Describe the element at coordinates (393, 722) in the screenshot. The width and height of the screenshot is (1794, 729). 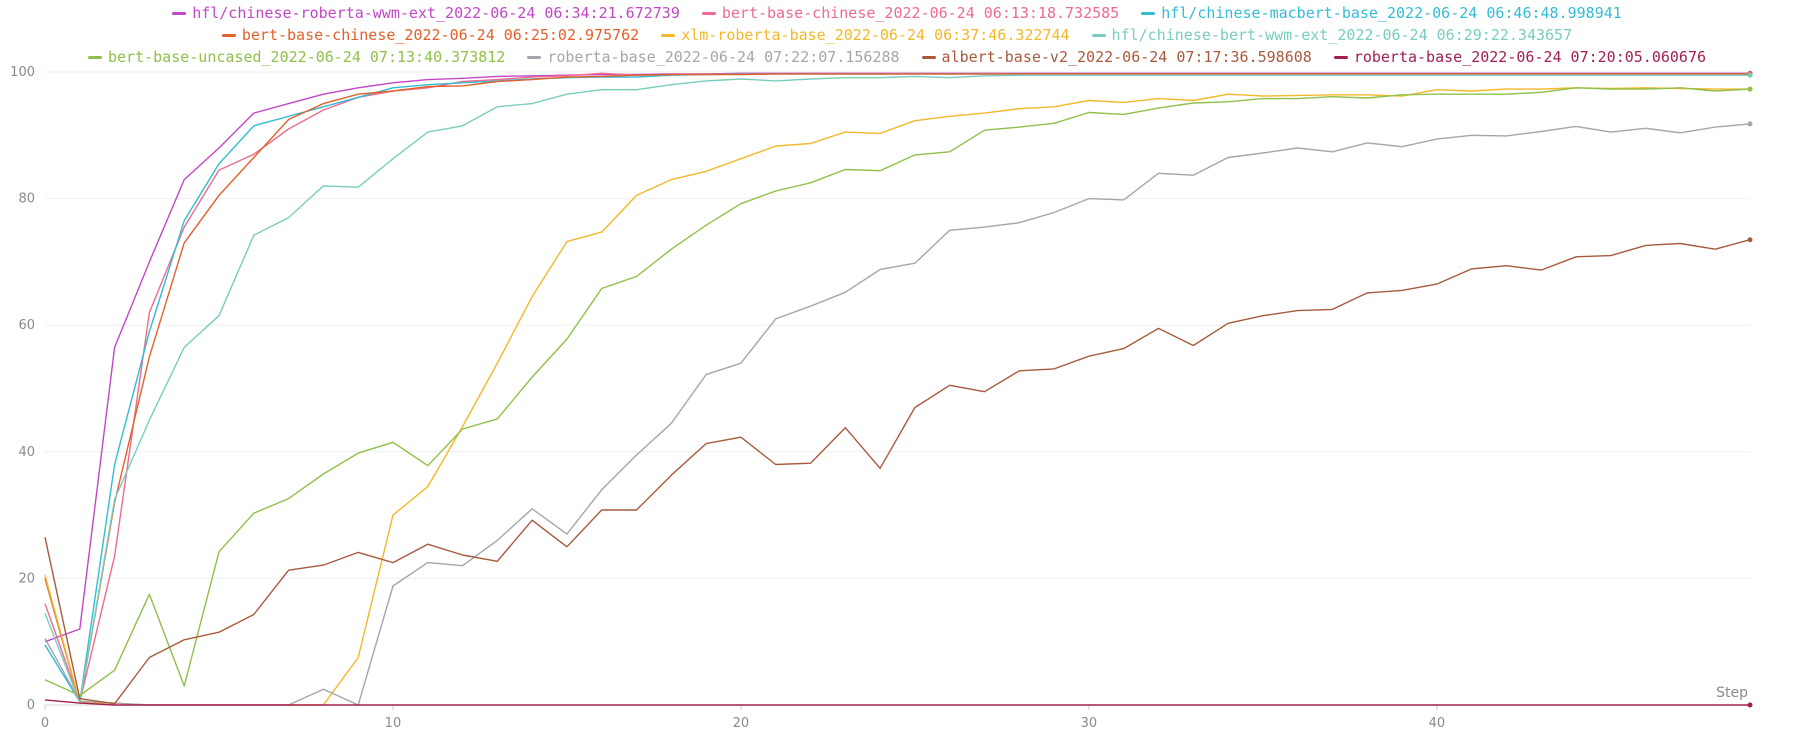
I see `x-tick-label: 10` at that location.